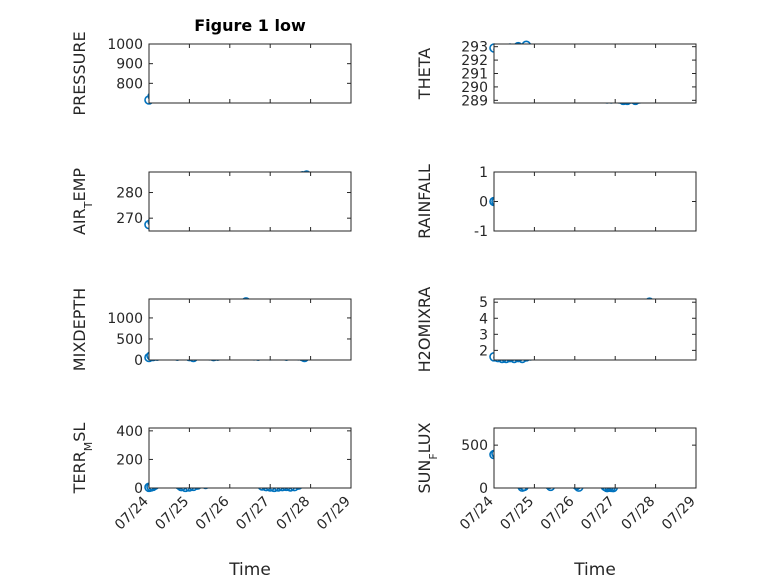  Describe the element at coordinates (483, 351) in the screenshot. I see `y-tick-label: 2` at that location.